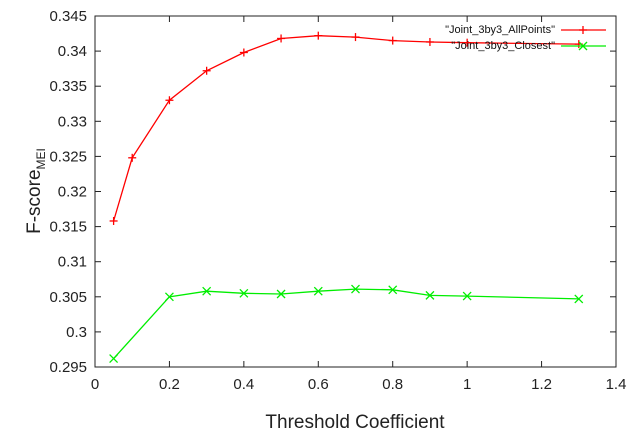  What do you see at coordinates (243, 384) in the screenshot?
I see `x-tick-label-2: 0.4` at bounding box center [243, 384].